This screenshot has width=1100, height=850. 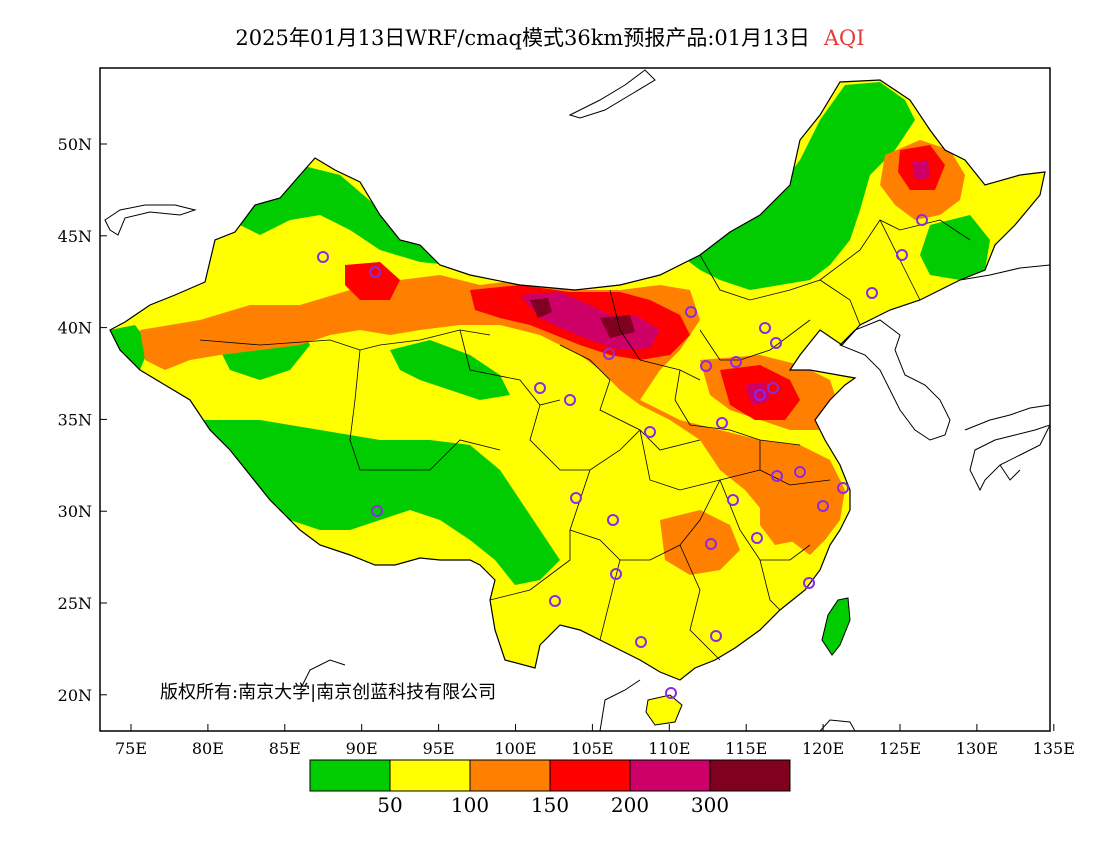 What do you see at coordinates (746, 748) in the screenshot?
I see `lon-tick-label: 115E` at bounding box center [746, 748].